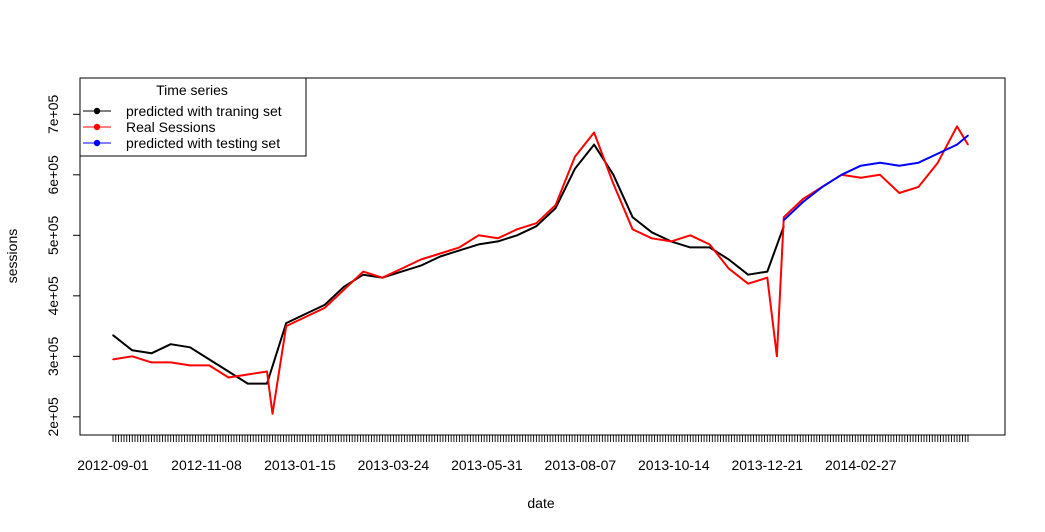  What do you see at coordinates (171, 127) in the screenshot?
I see `legend-entry-label: Real Sessions` at bounding box center [171, 127].